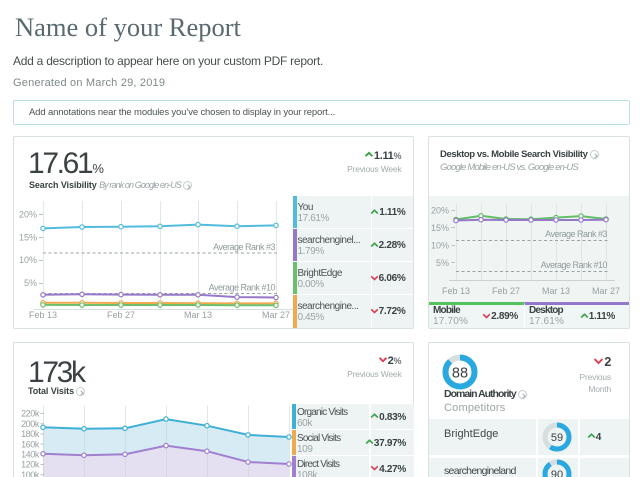  Describe the element at coordinates (30, 414) in the screenshot. I see `svg-text: 220k` at that location.